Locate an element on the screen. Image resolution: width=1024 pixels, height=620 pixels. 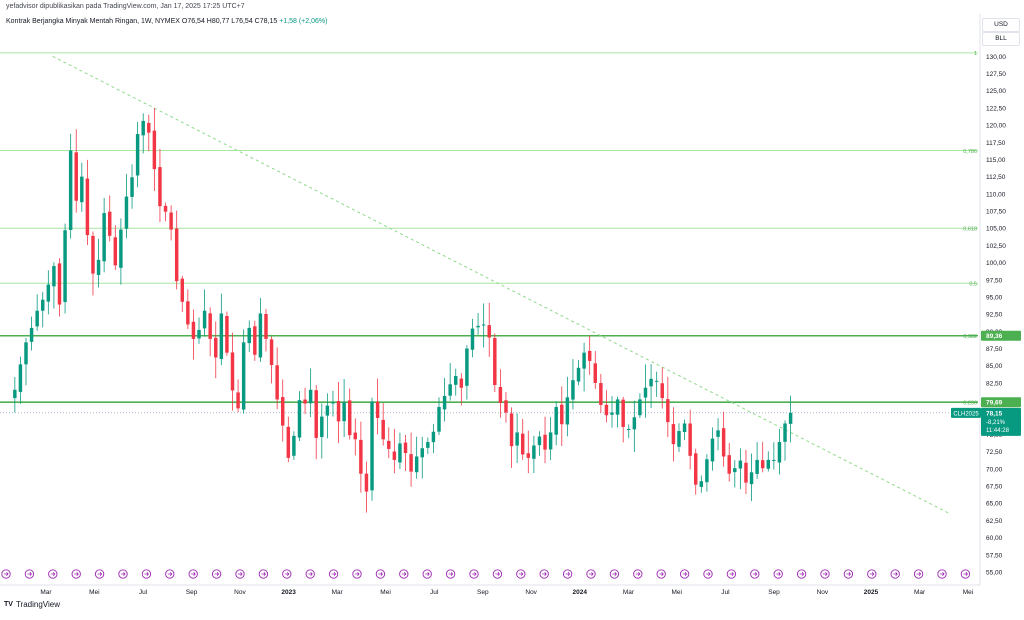
currency-unit-button: USD is located at coordinates (1001, 25).